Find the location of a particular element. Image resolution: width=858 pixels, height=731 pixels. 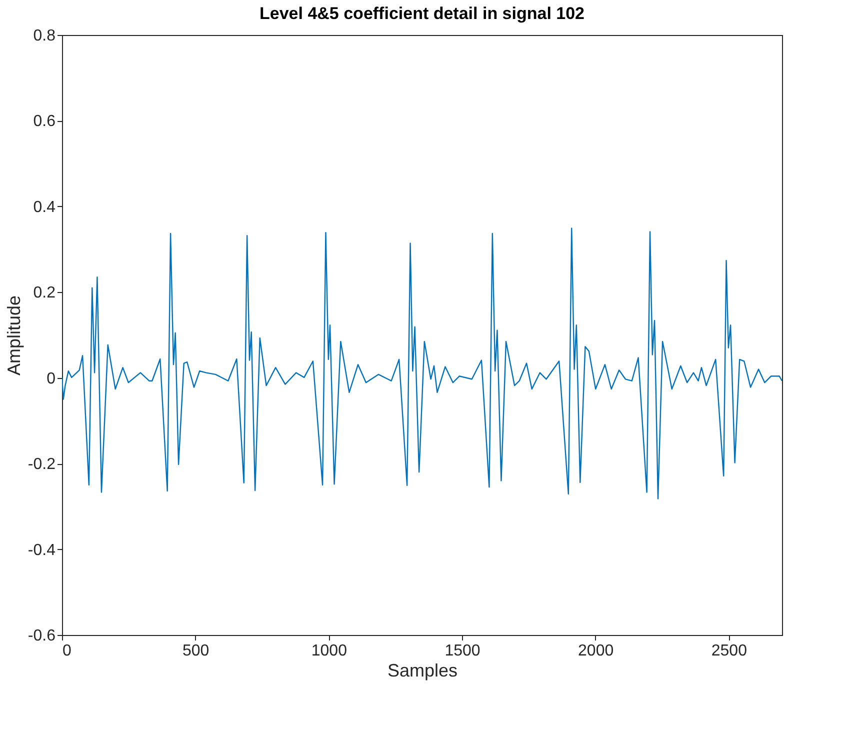

y-tick-label: -0.2 is located at coordinates (42, 465).